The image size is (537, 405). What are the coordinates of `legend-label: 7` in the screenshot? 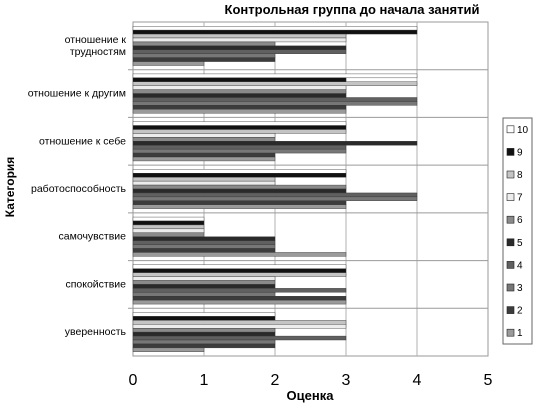 It's located at (520, 198).